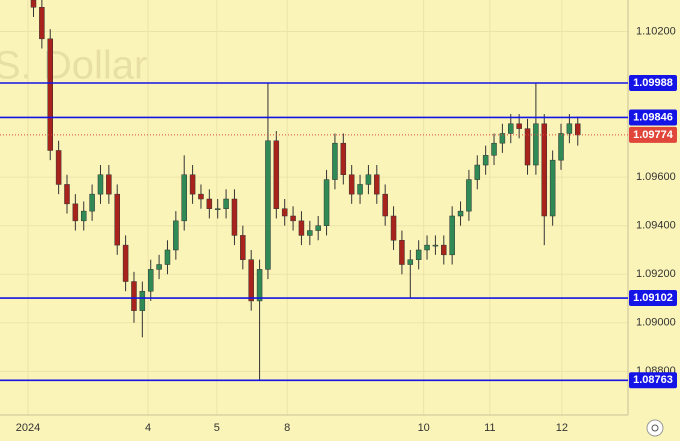  What do you see at coordinates (655, 428) in the screenshot?
I see `settings-icon` at bounding box center [655, 428].